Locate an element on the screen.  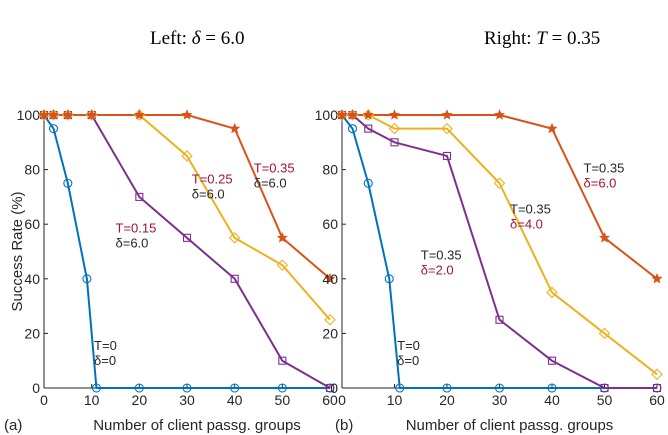
header-right-variable: T is located at coordinates (541, 38).